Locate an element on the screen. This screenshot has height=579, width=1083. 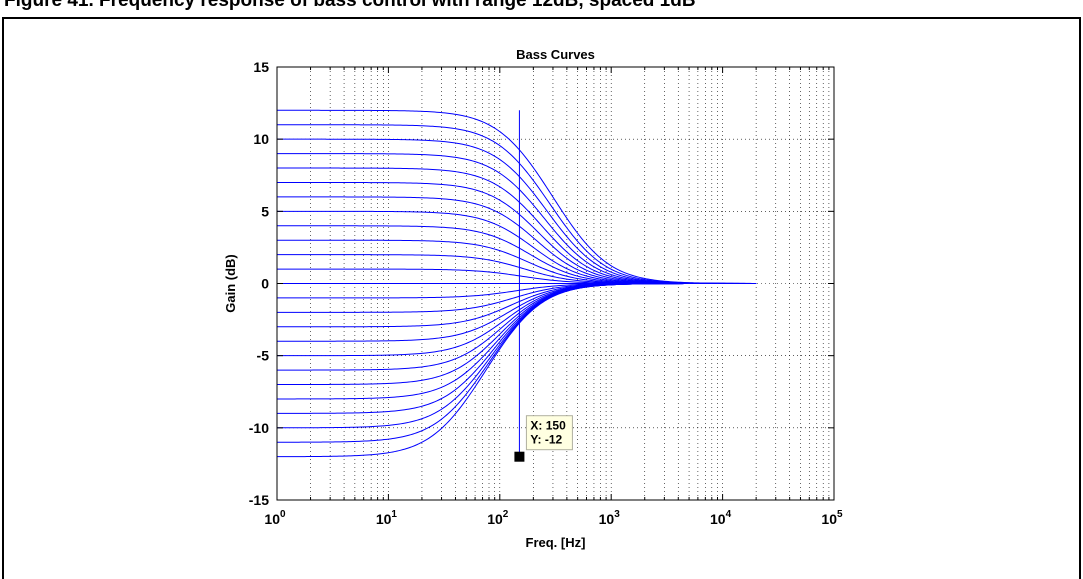
x-tick-label: 10⁰ is located at coordinates (275, 518).